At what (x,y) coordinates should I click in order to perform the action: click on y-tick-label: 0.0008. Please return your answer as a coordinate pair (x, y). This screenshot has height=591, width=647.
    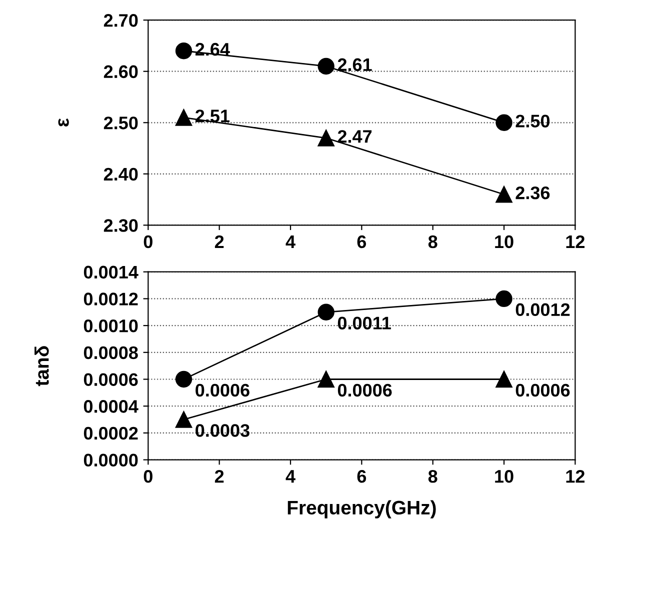
    Looking at the image, I should click on (111, 353).